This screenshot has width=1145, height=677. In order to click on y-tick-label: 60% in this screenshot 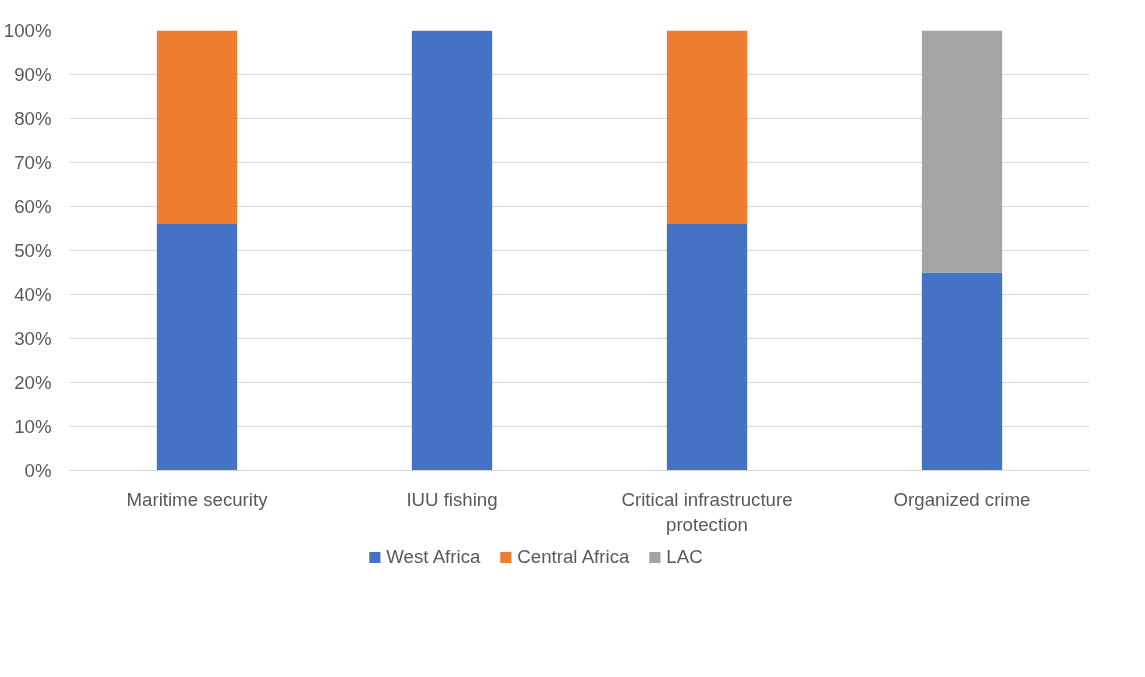, I will do `click(33, 206)`.